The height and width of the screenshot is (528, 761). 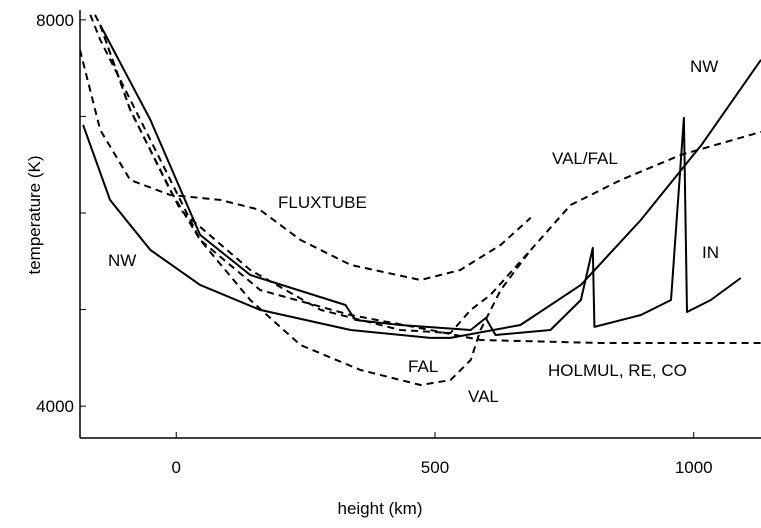 What do you see at coordinates (585, 158) in the screenshot?
I see `curve-label: VAL/FAL` at bounding box center [585, 158].